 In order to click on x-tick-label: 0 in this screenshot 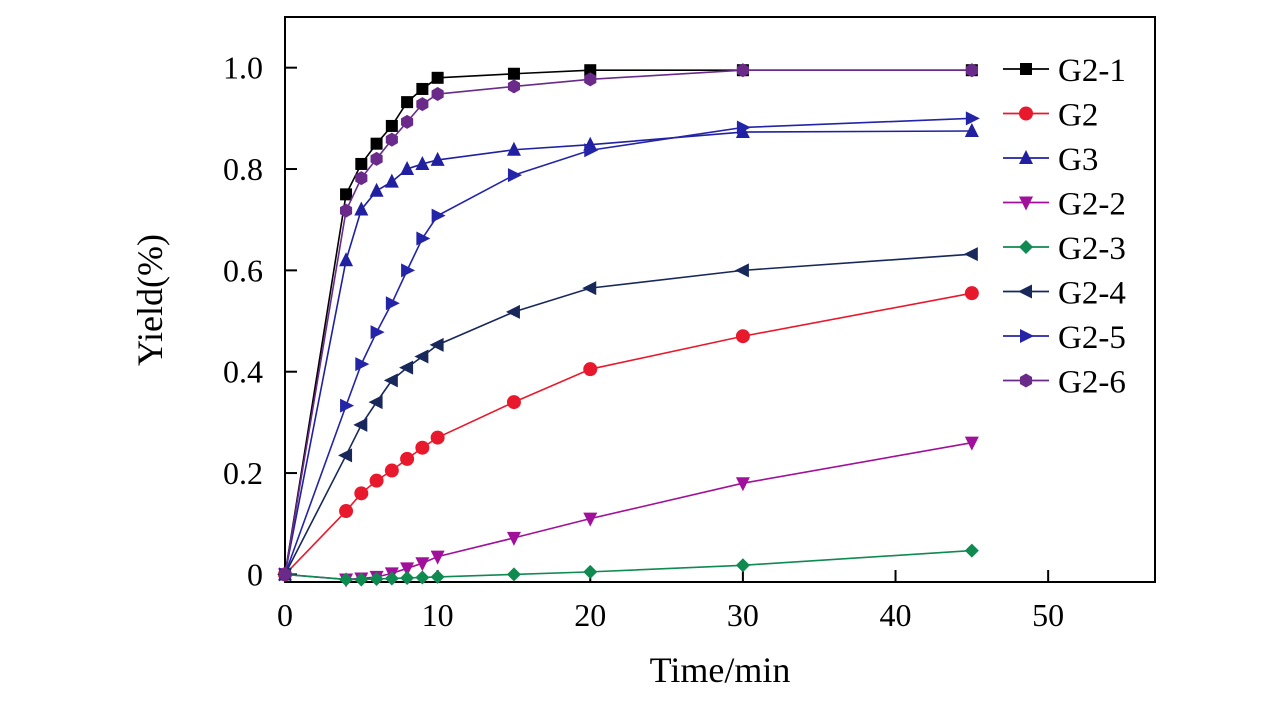, I will do `click(285, 615)`.